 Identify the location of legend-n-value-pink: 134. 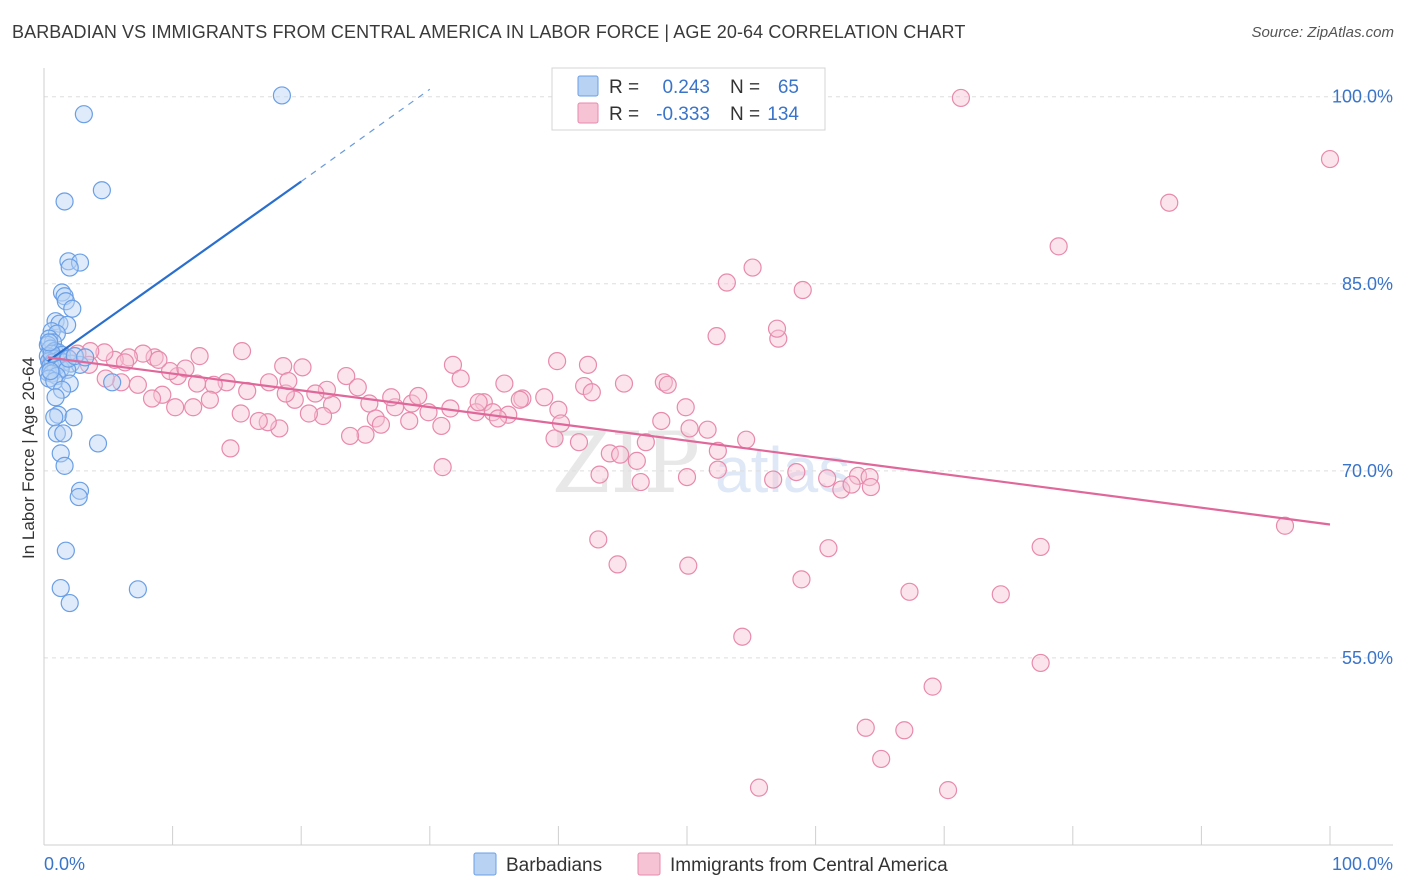
(783, 114).